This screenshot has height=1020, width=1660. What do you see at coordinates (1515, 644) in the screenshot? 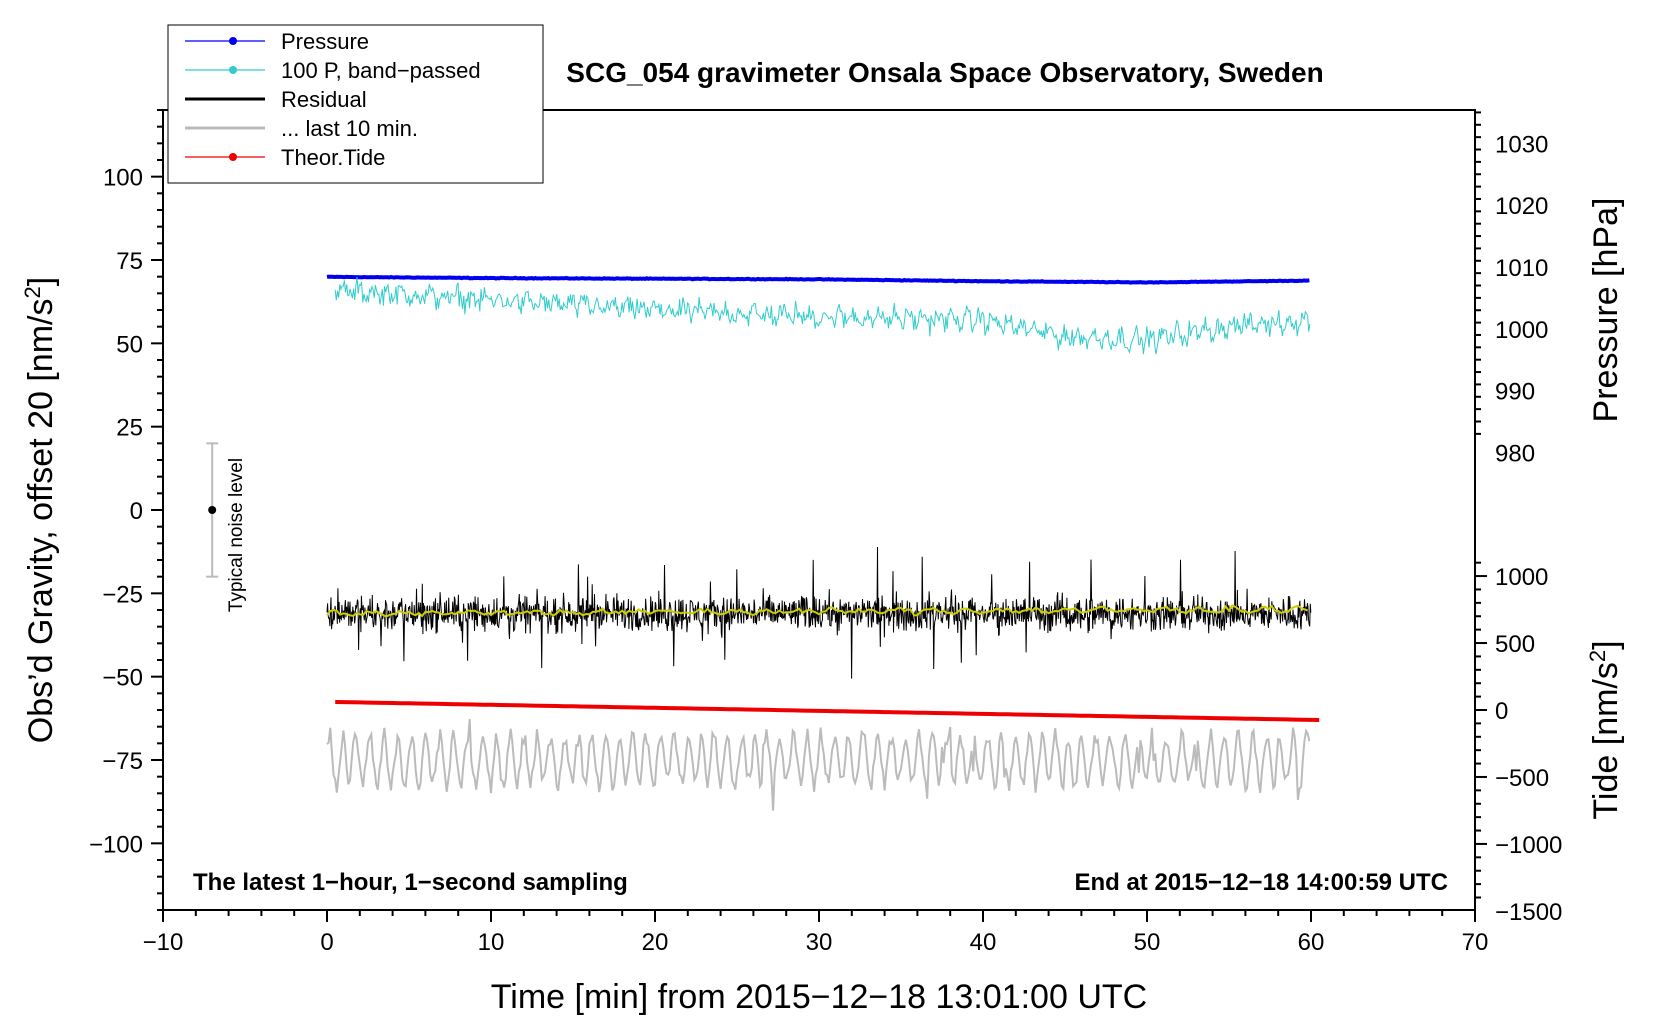
I see `tide-tick-label: 500` at bounding box center [1515, 644].